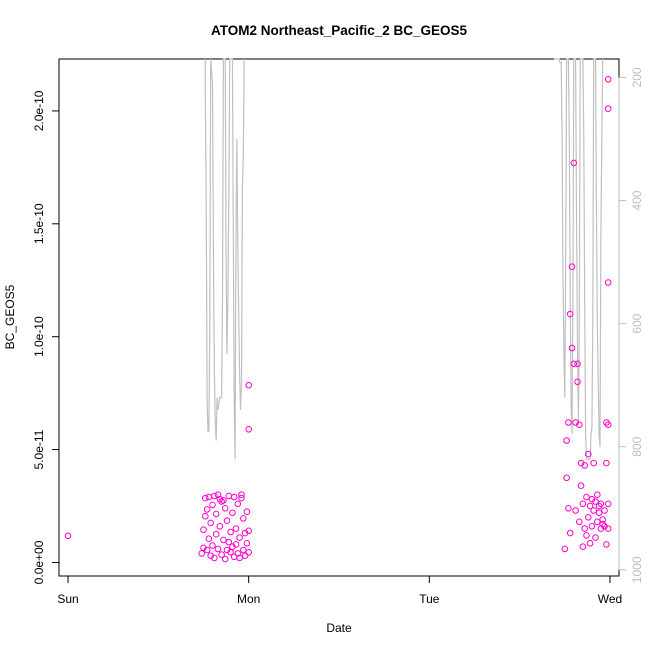  Describe the element at coordinates (339, 628) in the screenshot. I see `x-axis-label: Date` at that location.